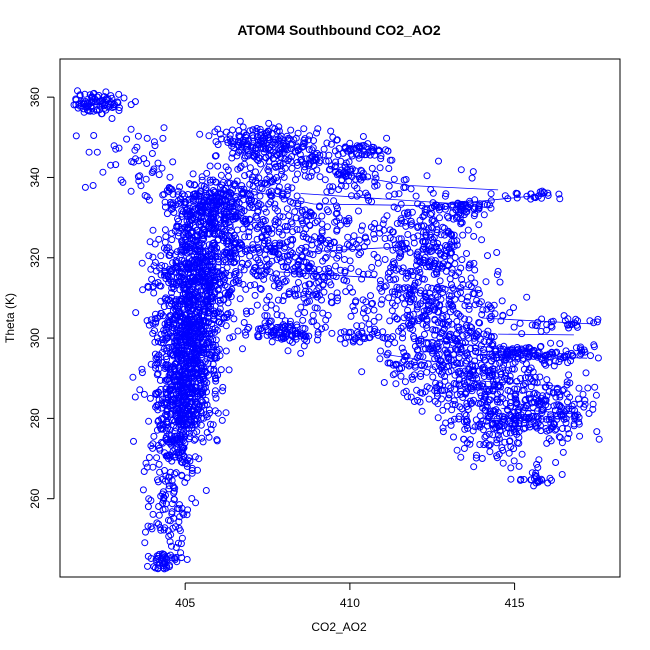 The height and width of the screenshot is (650, 650). What do you see at coordinates (536, 334) in the screenshot?
I see `track-line` at bounding box center [536, 334].